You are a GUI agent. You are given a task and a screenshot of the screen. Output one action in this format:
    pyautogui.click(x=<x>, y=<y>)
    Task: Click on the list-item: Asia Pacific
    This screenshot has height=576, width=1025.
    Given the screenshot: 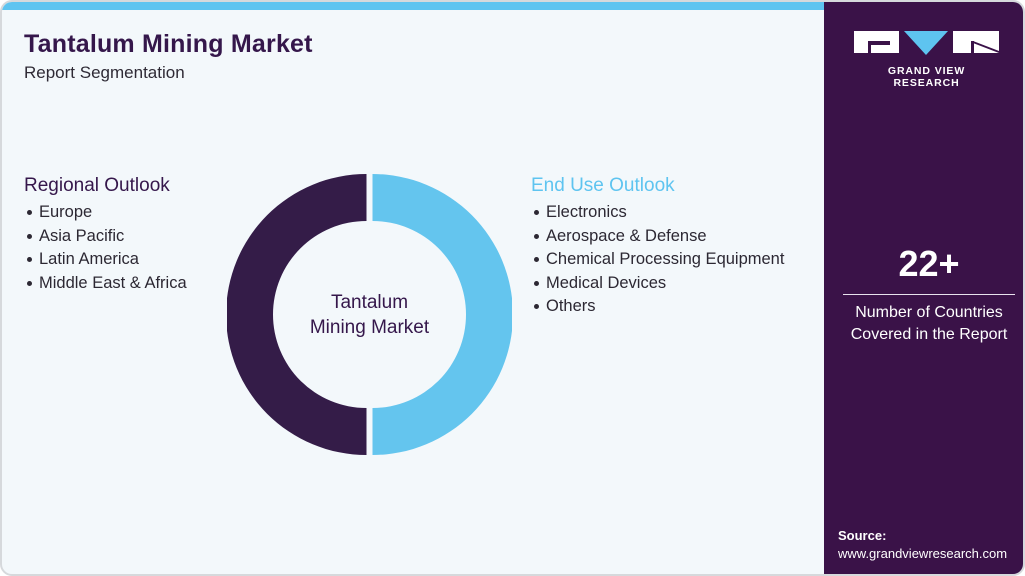 What is the action you would take?
    pyautogui.click(x=105, y=237)
    